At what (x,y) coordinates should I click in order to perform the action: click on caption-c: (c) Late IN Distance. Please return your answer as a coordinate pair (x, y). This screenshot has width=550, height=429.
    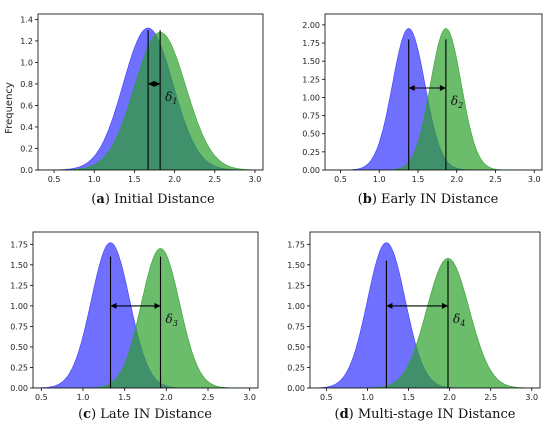
    Looking at the image, I should click on (145, 414).